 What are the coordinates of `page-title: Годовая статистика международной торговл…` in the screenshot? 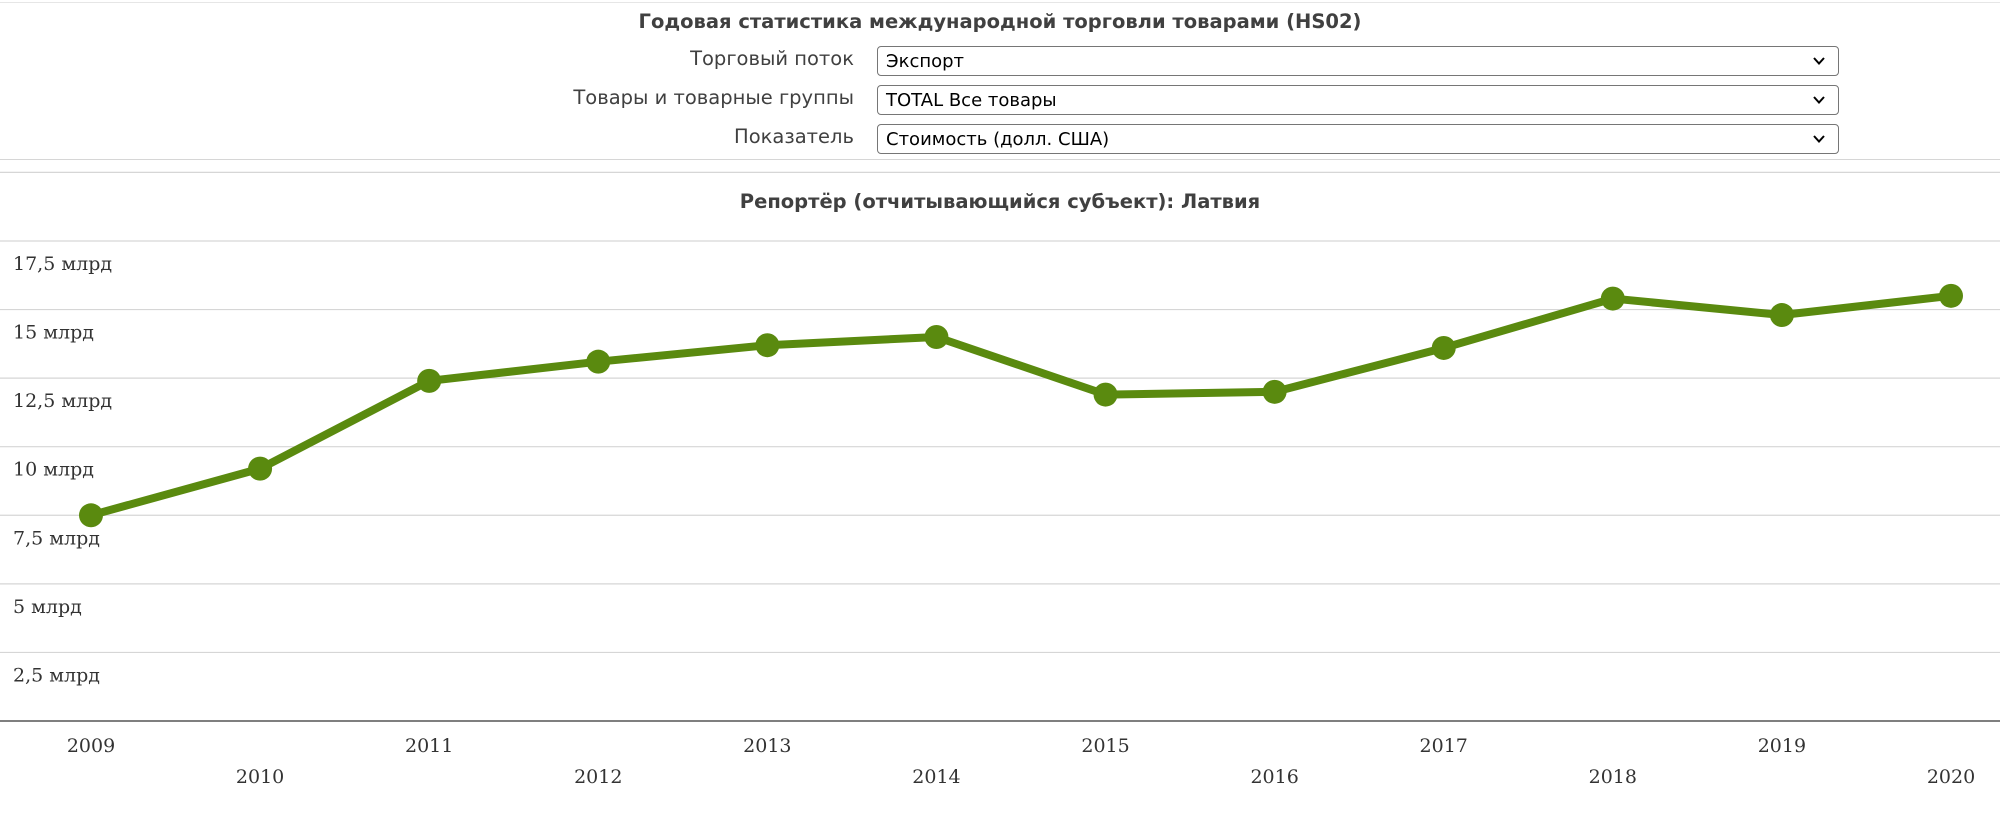 It's located at (1000, 21).